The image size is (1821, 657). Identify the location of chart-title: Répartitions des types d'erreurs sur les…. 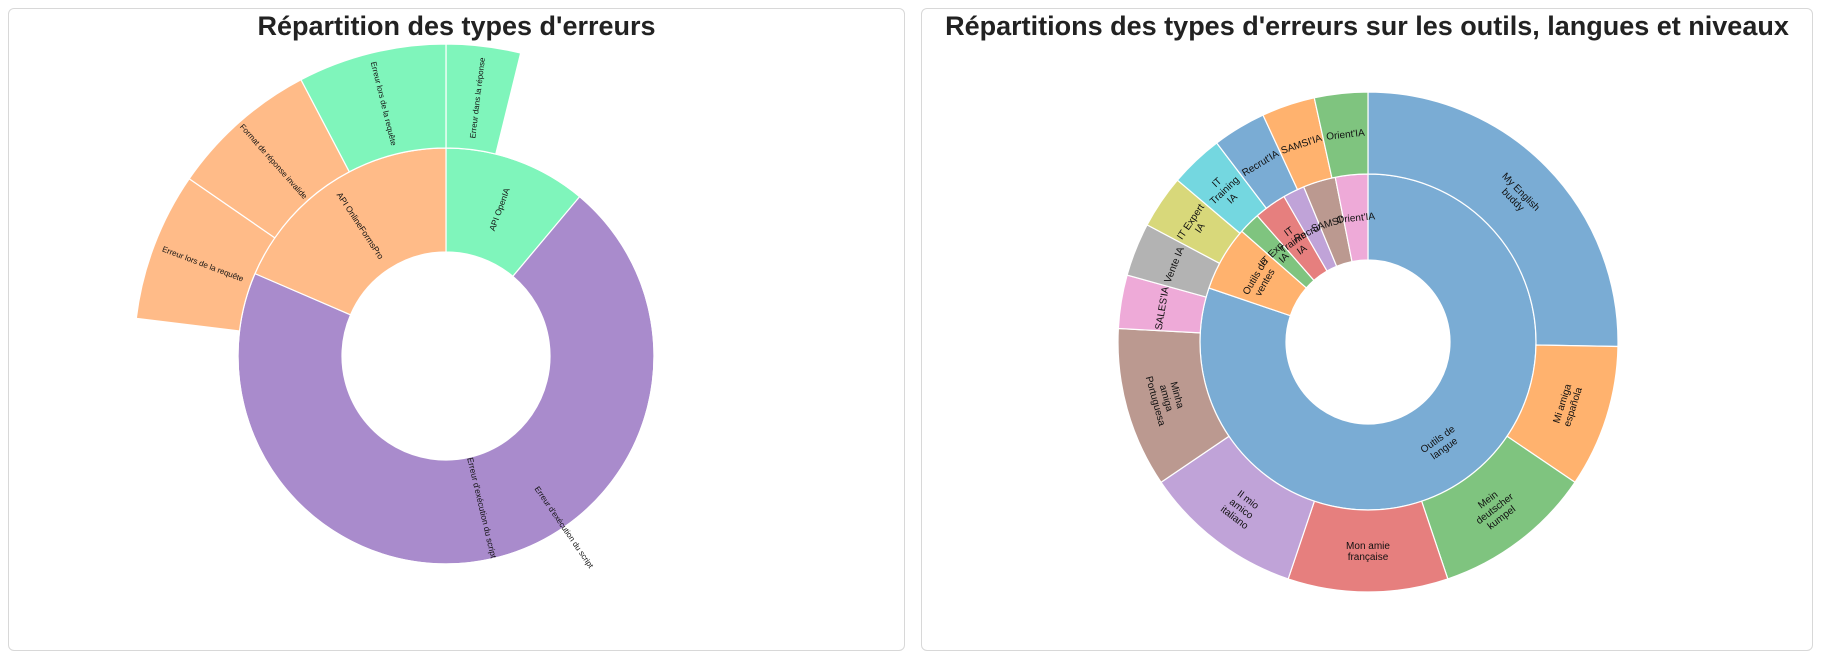
(1367, 26).